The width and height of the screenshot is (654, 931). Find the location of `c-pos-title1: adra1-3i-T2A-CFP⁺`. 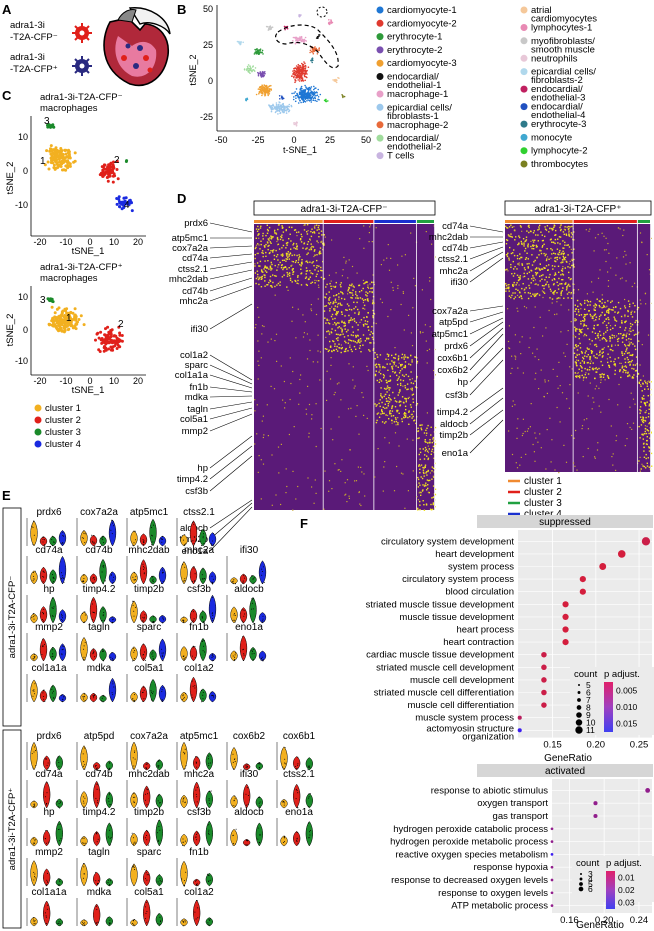

c-pos-title1: adra1-3i-T2A-CFP⁺ is located at coordinates (81, 267).